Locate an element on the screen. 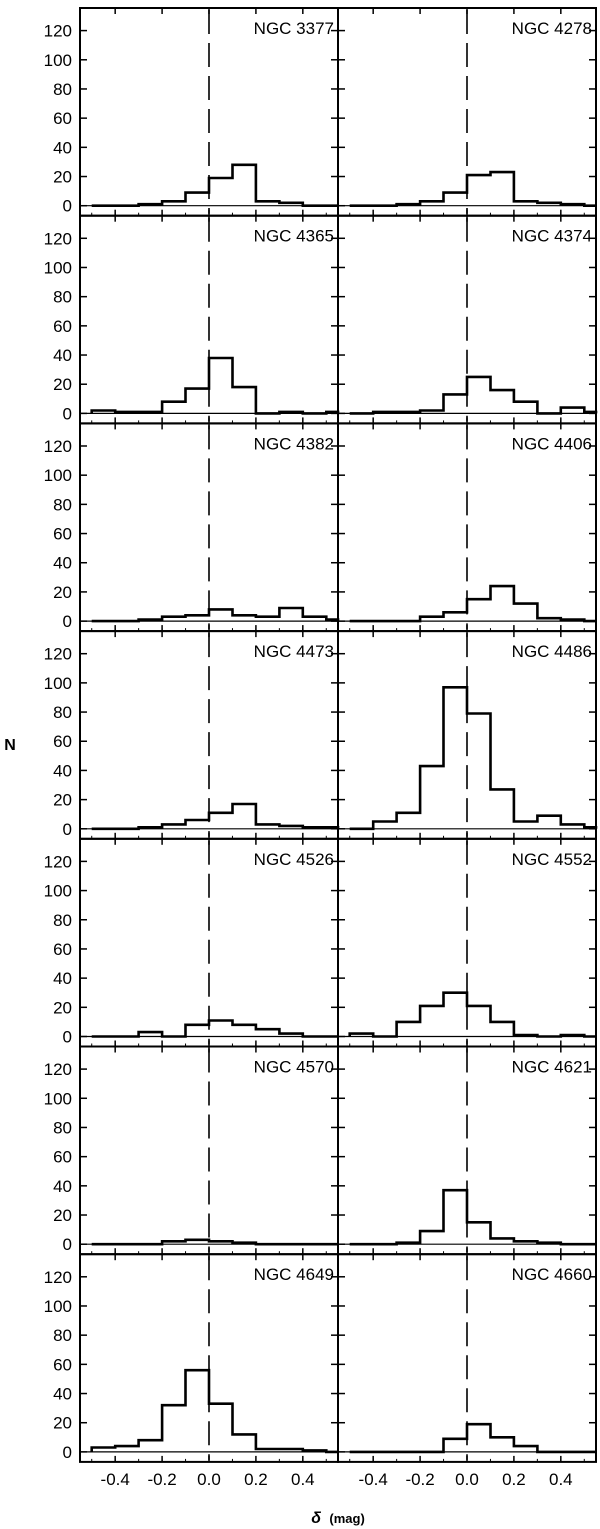 The height and width of the screenshot is (1529, 600). panel-label: NGC 4382 is located at coordinates (294, 443).